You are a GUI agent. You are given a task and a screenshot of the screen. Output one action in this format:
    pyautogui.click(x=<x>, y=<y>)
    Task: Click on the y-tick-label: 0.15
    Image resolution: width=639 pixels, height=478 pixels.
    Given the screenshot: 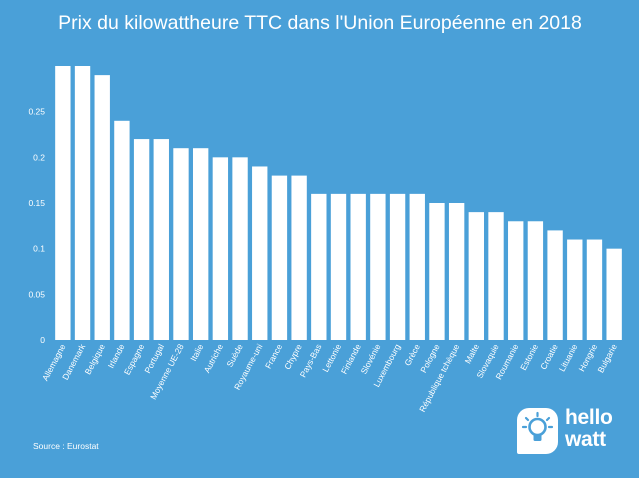 What is the action you would take?
    pyautogui.click(x=36, y=203)
    